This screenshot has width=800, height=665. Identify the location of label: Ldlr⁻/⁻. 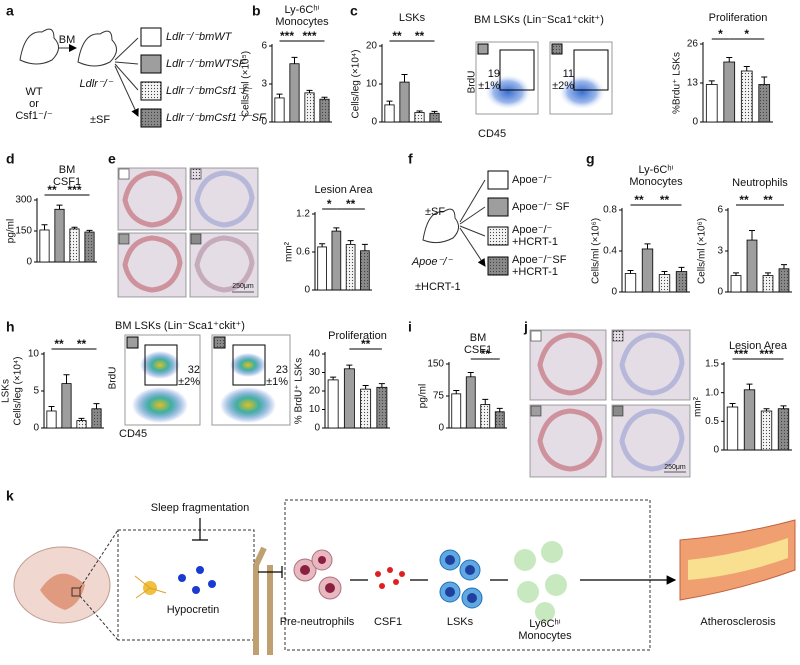
(96, 84).